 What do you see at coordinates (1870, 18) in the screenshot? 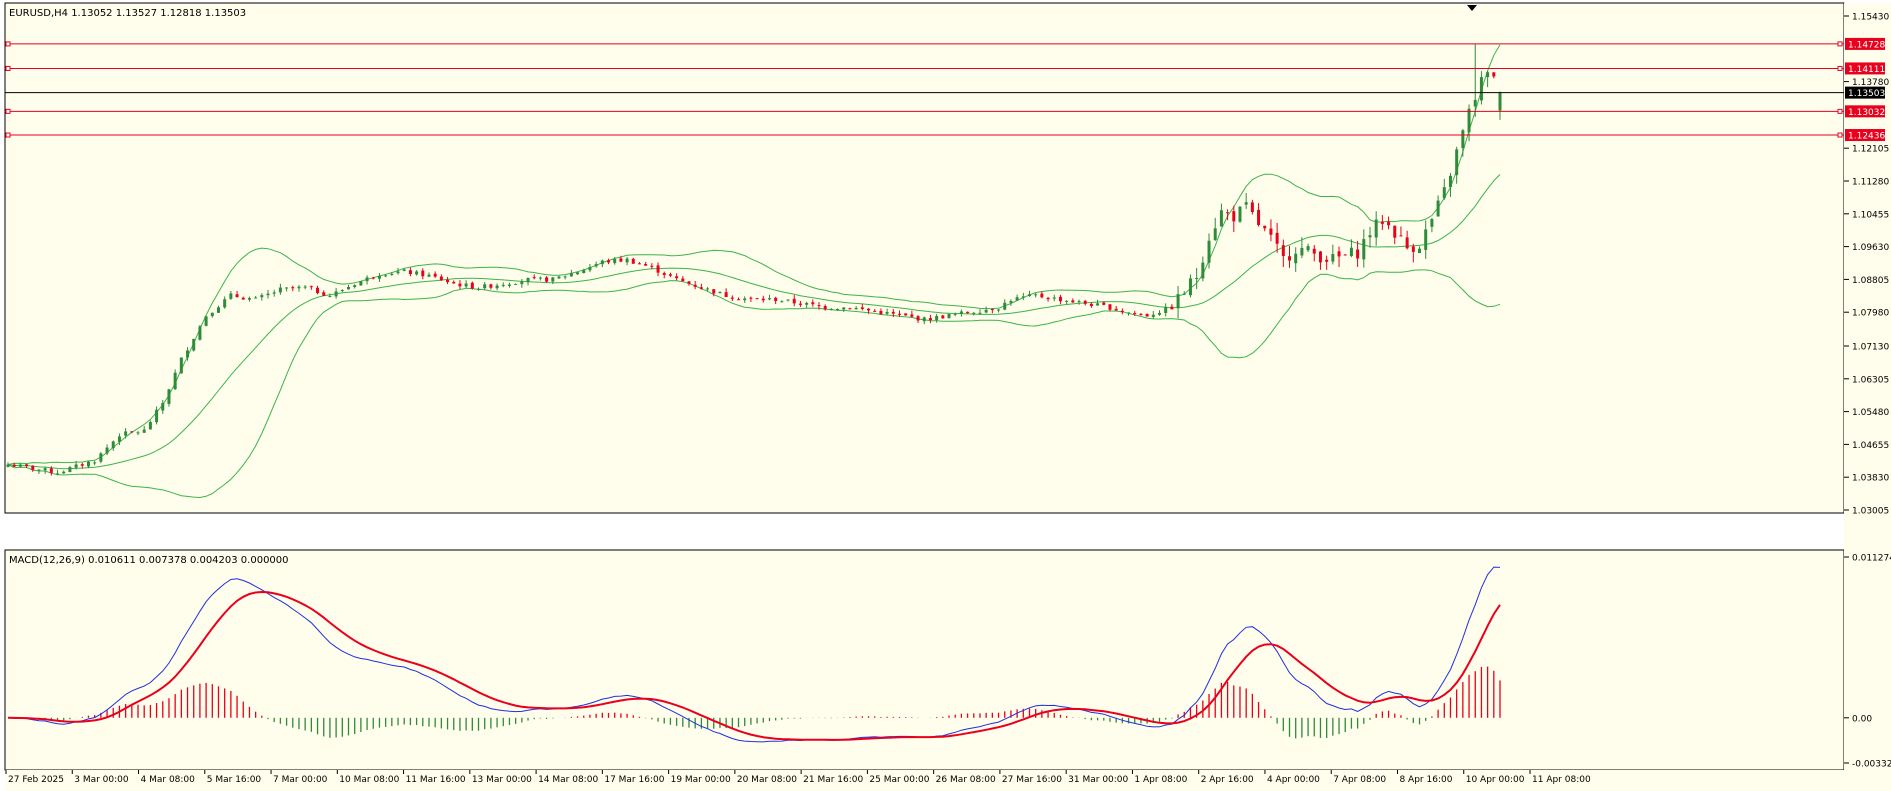
I see `price-tick-label: 1.15430` at bounding box center [1870, 18].